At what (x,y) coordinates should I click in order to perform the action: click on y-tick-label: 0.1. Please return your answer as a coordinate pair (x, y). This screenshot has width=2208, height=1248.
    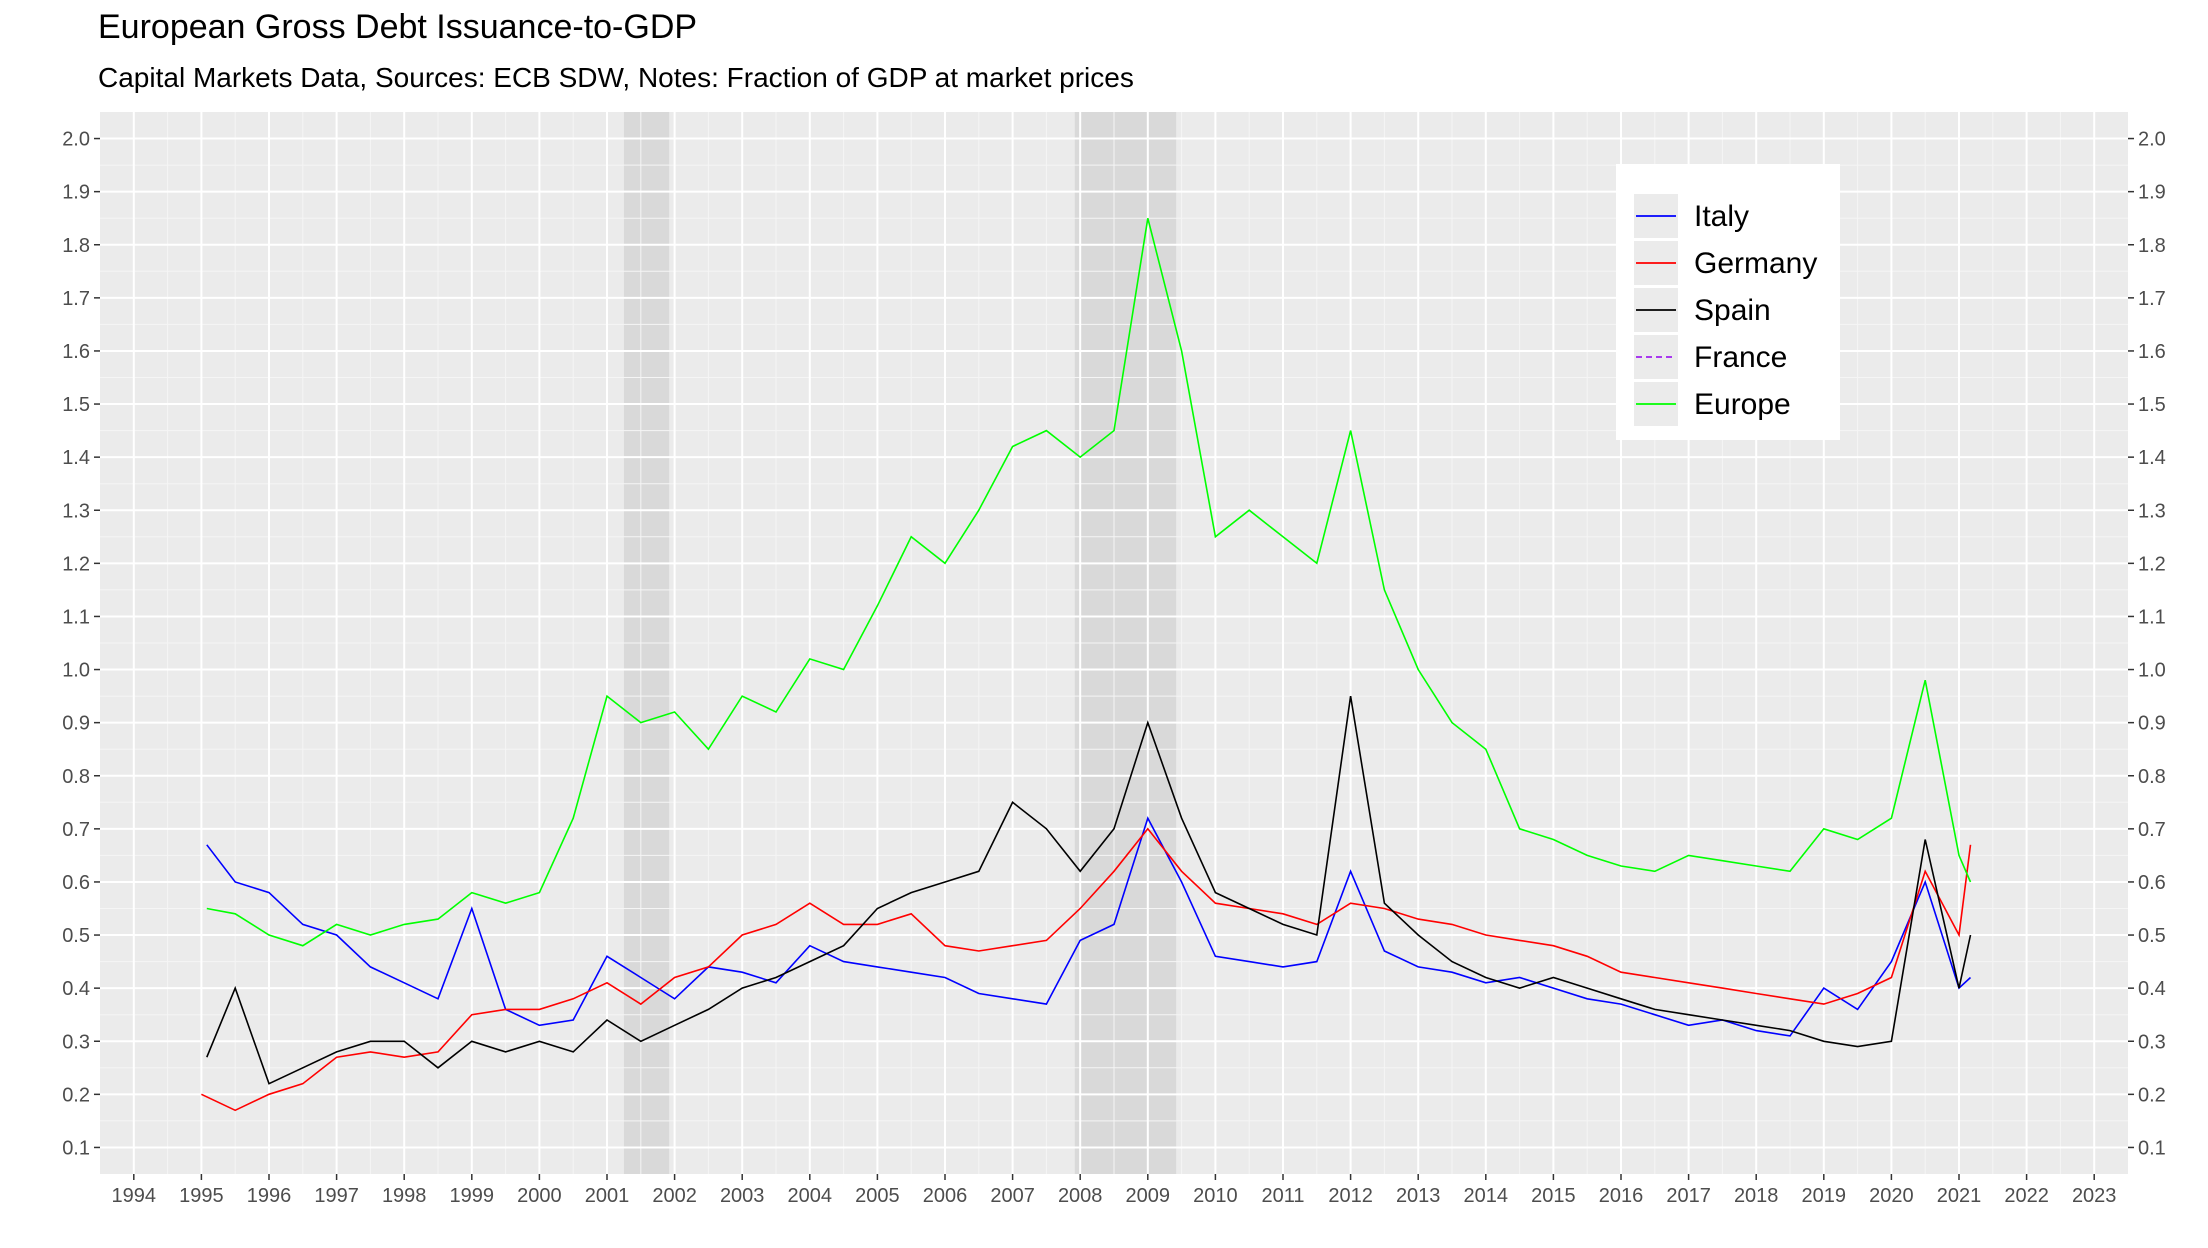
    Looking at the image, I should click on (76, 1148).